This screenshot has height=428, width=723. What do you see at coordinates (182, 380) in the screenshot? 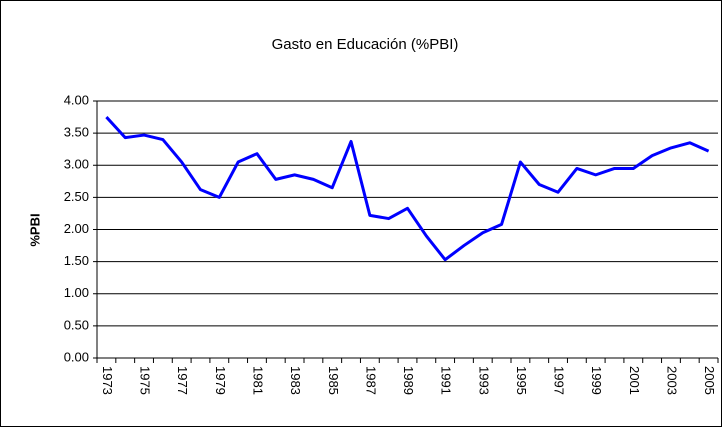
I see `x-tick-label: 1977` at bounding box center [182, 380].